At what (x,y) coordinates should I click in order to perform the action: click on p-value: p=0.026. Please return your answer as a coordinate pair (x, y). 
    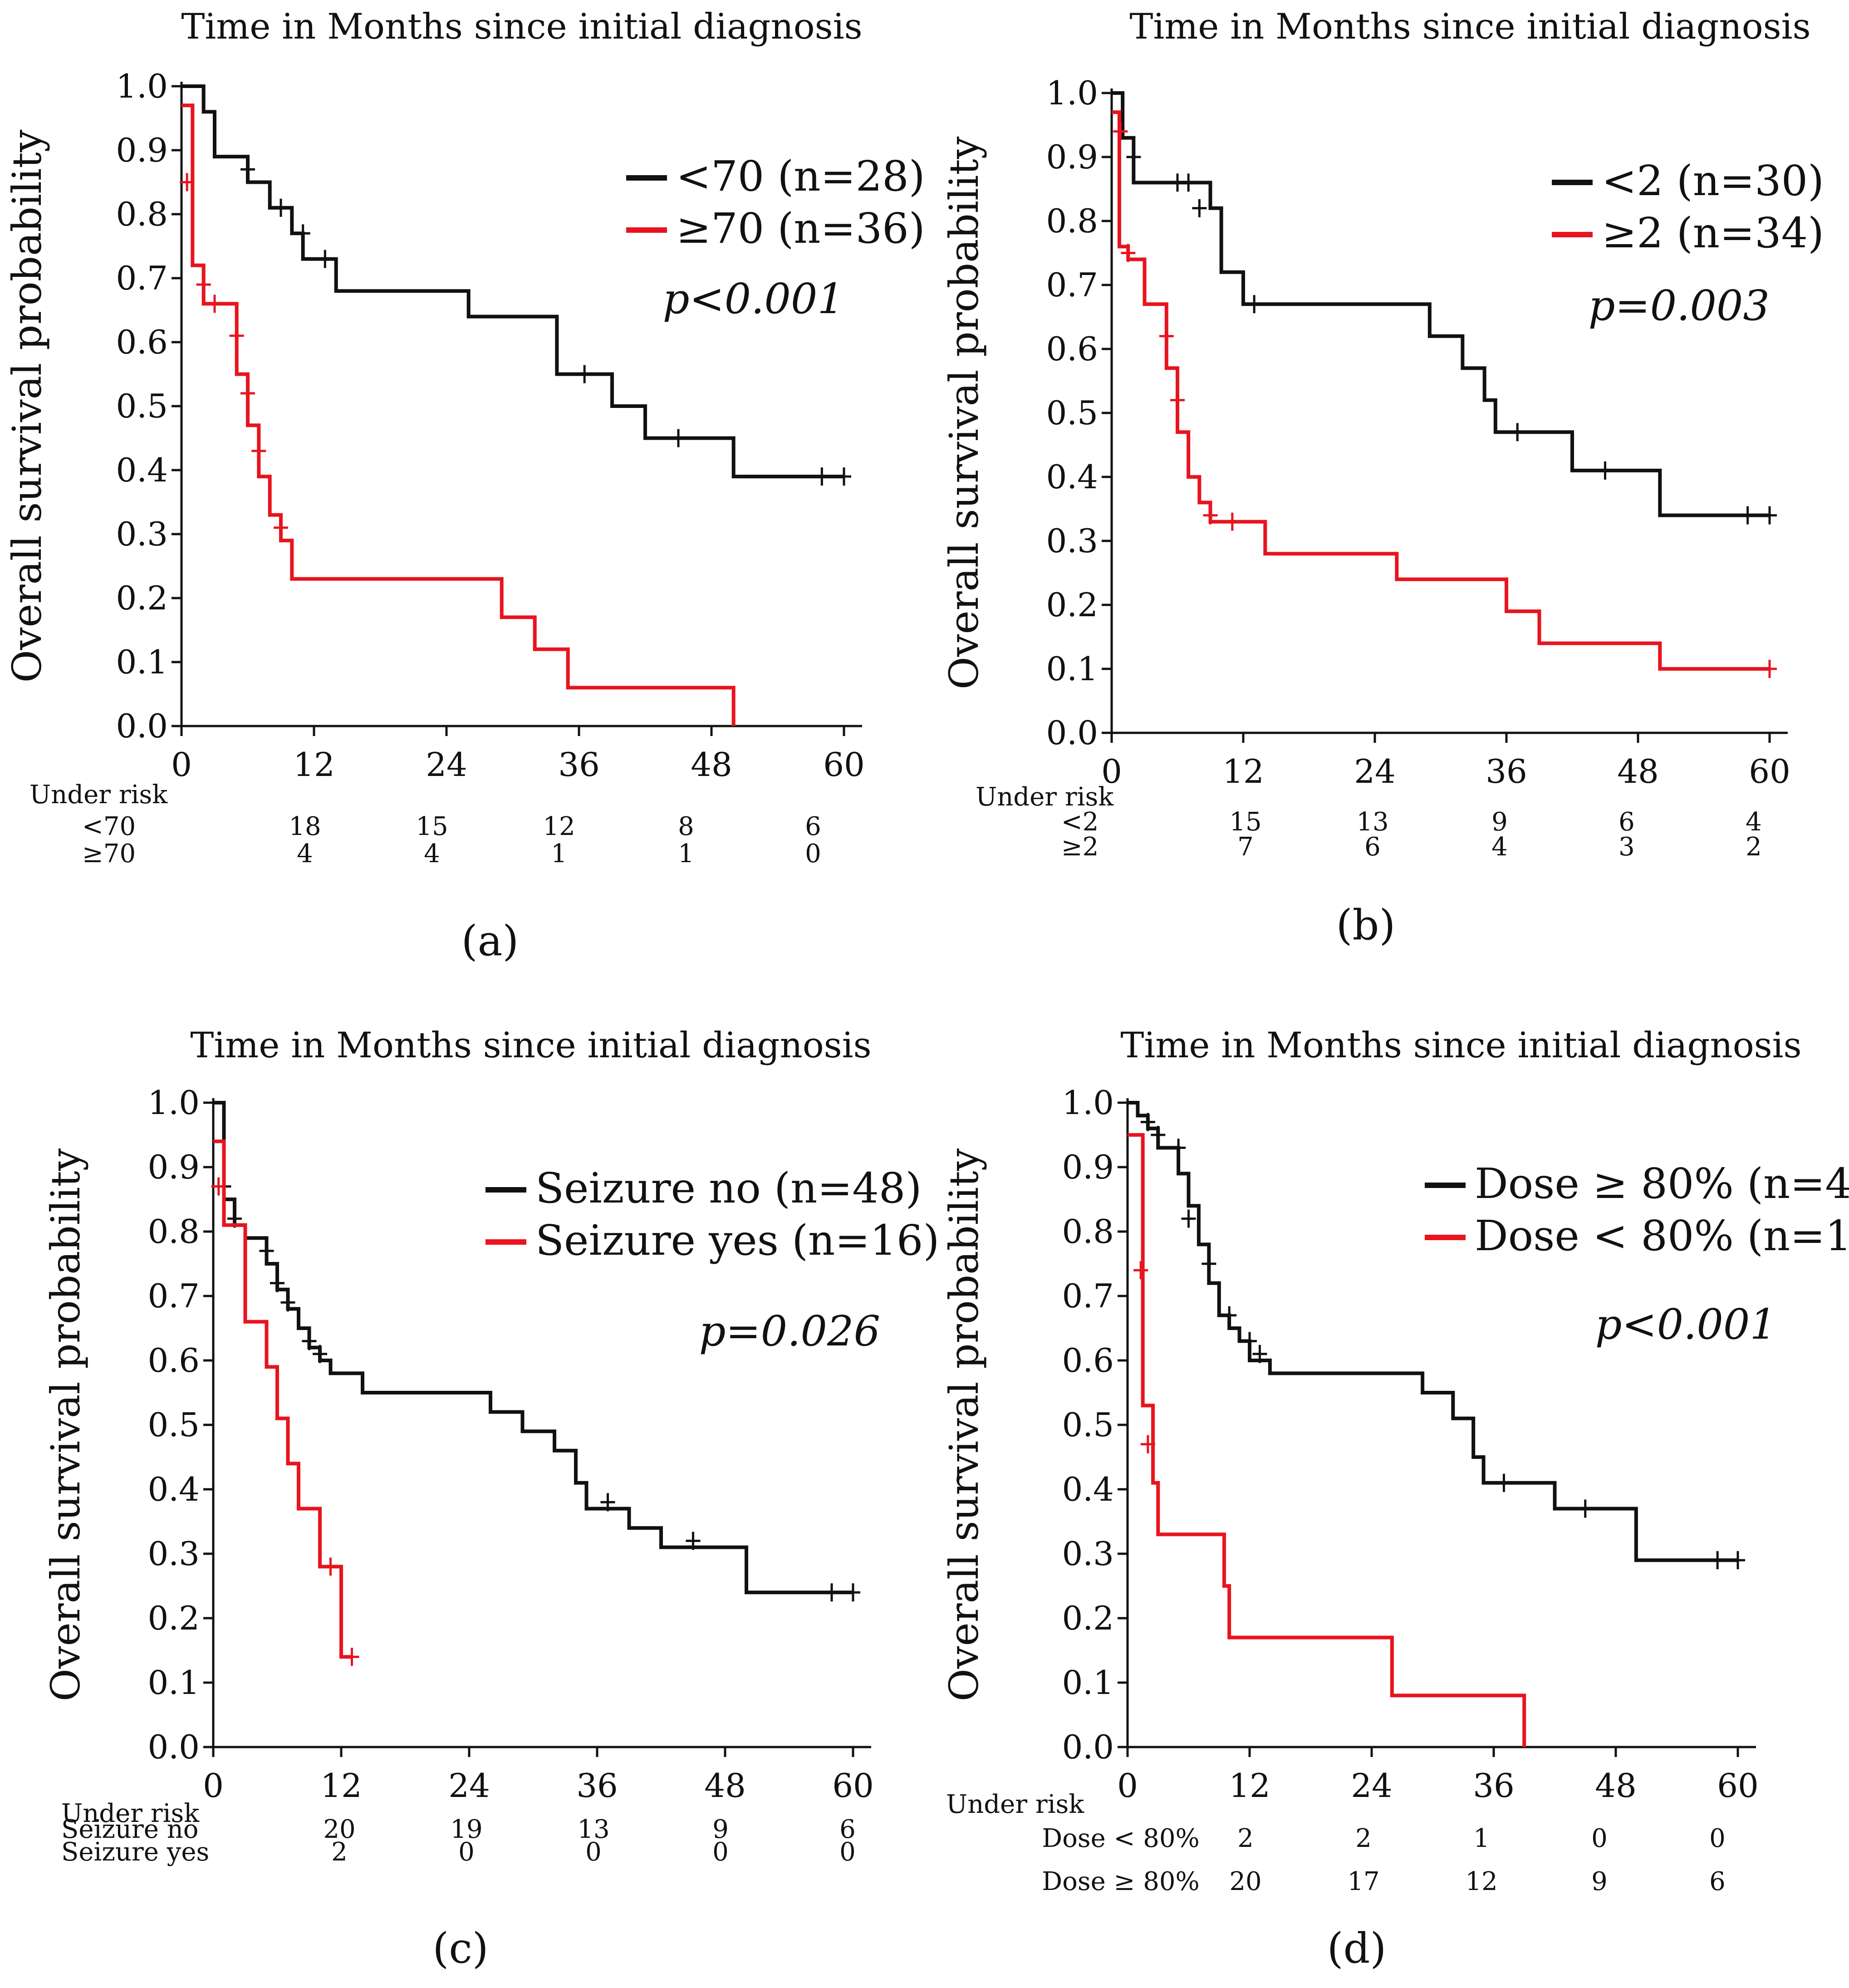
    Looking at the image, I should click on (790, 1331).